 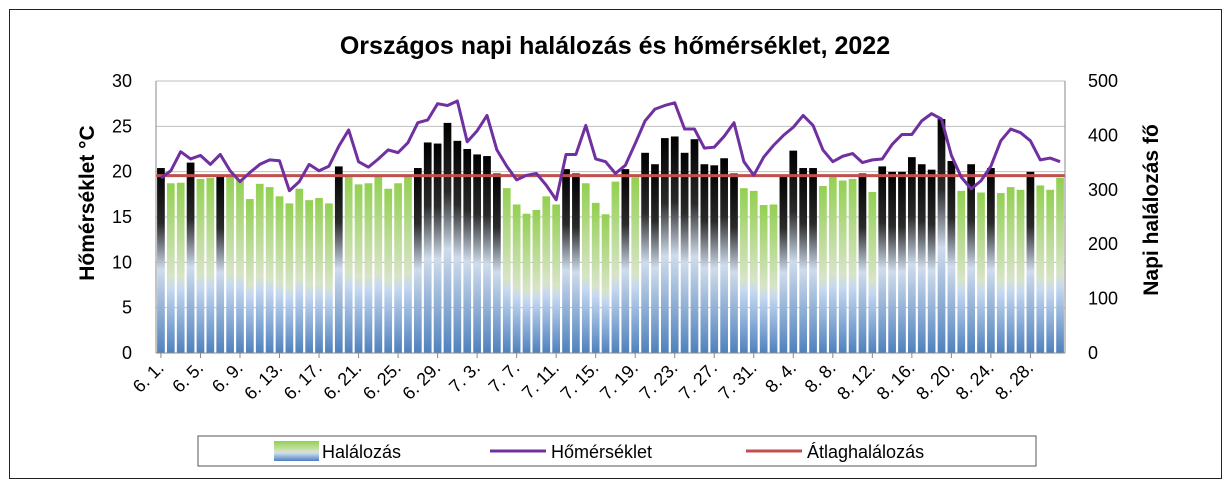 I want to click on right-tick-label: 0, so click(x=1093, y=353).